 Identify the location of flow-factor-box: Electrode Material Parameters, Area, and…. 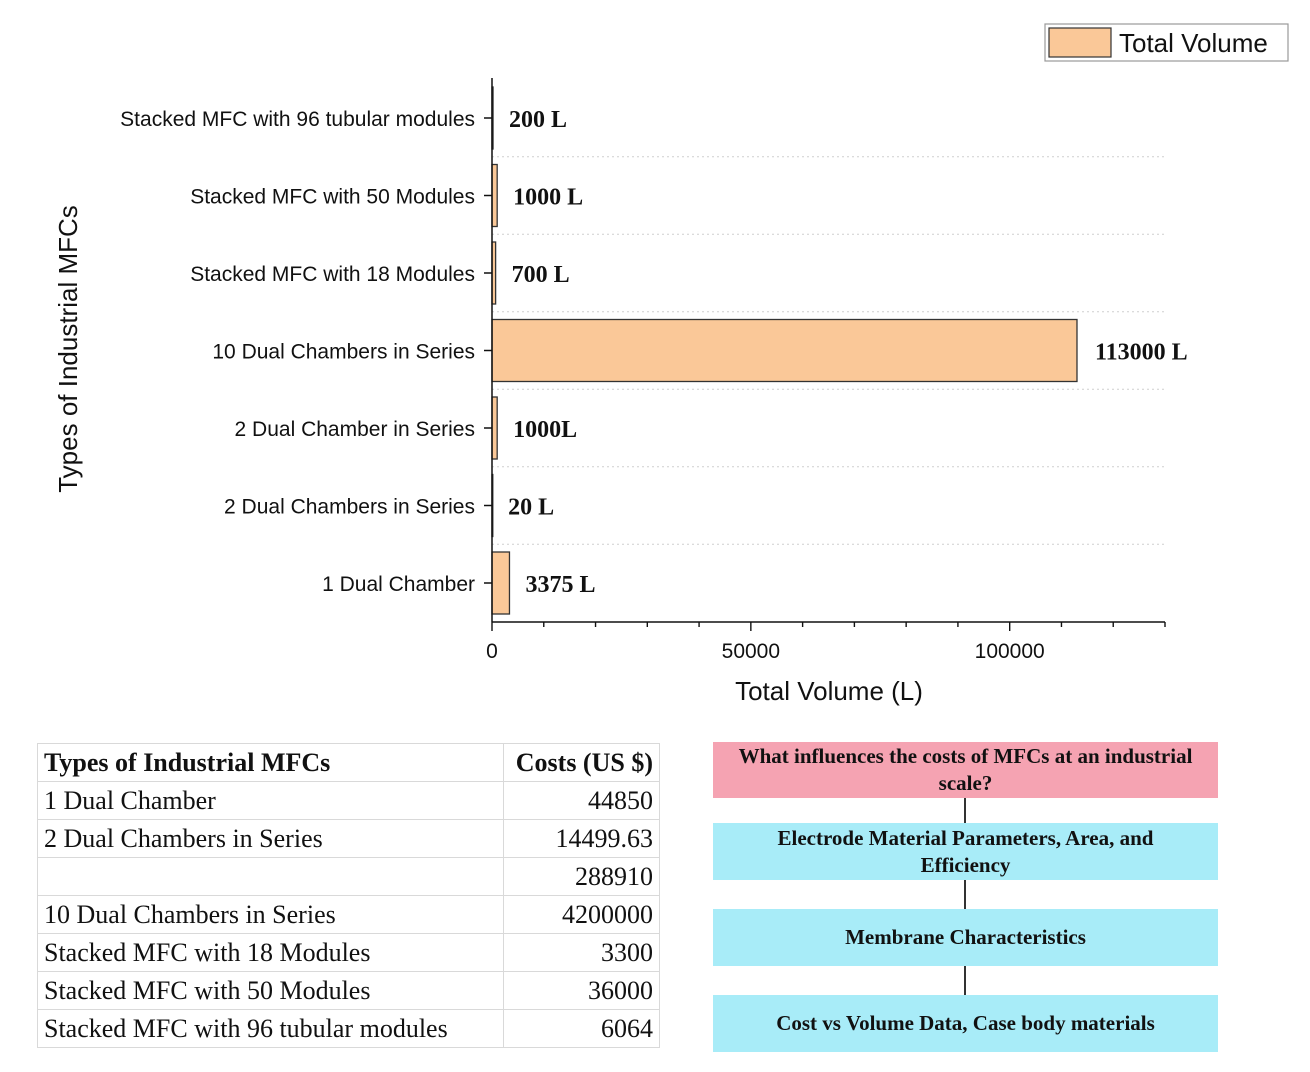
(965, 851).